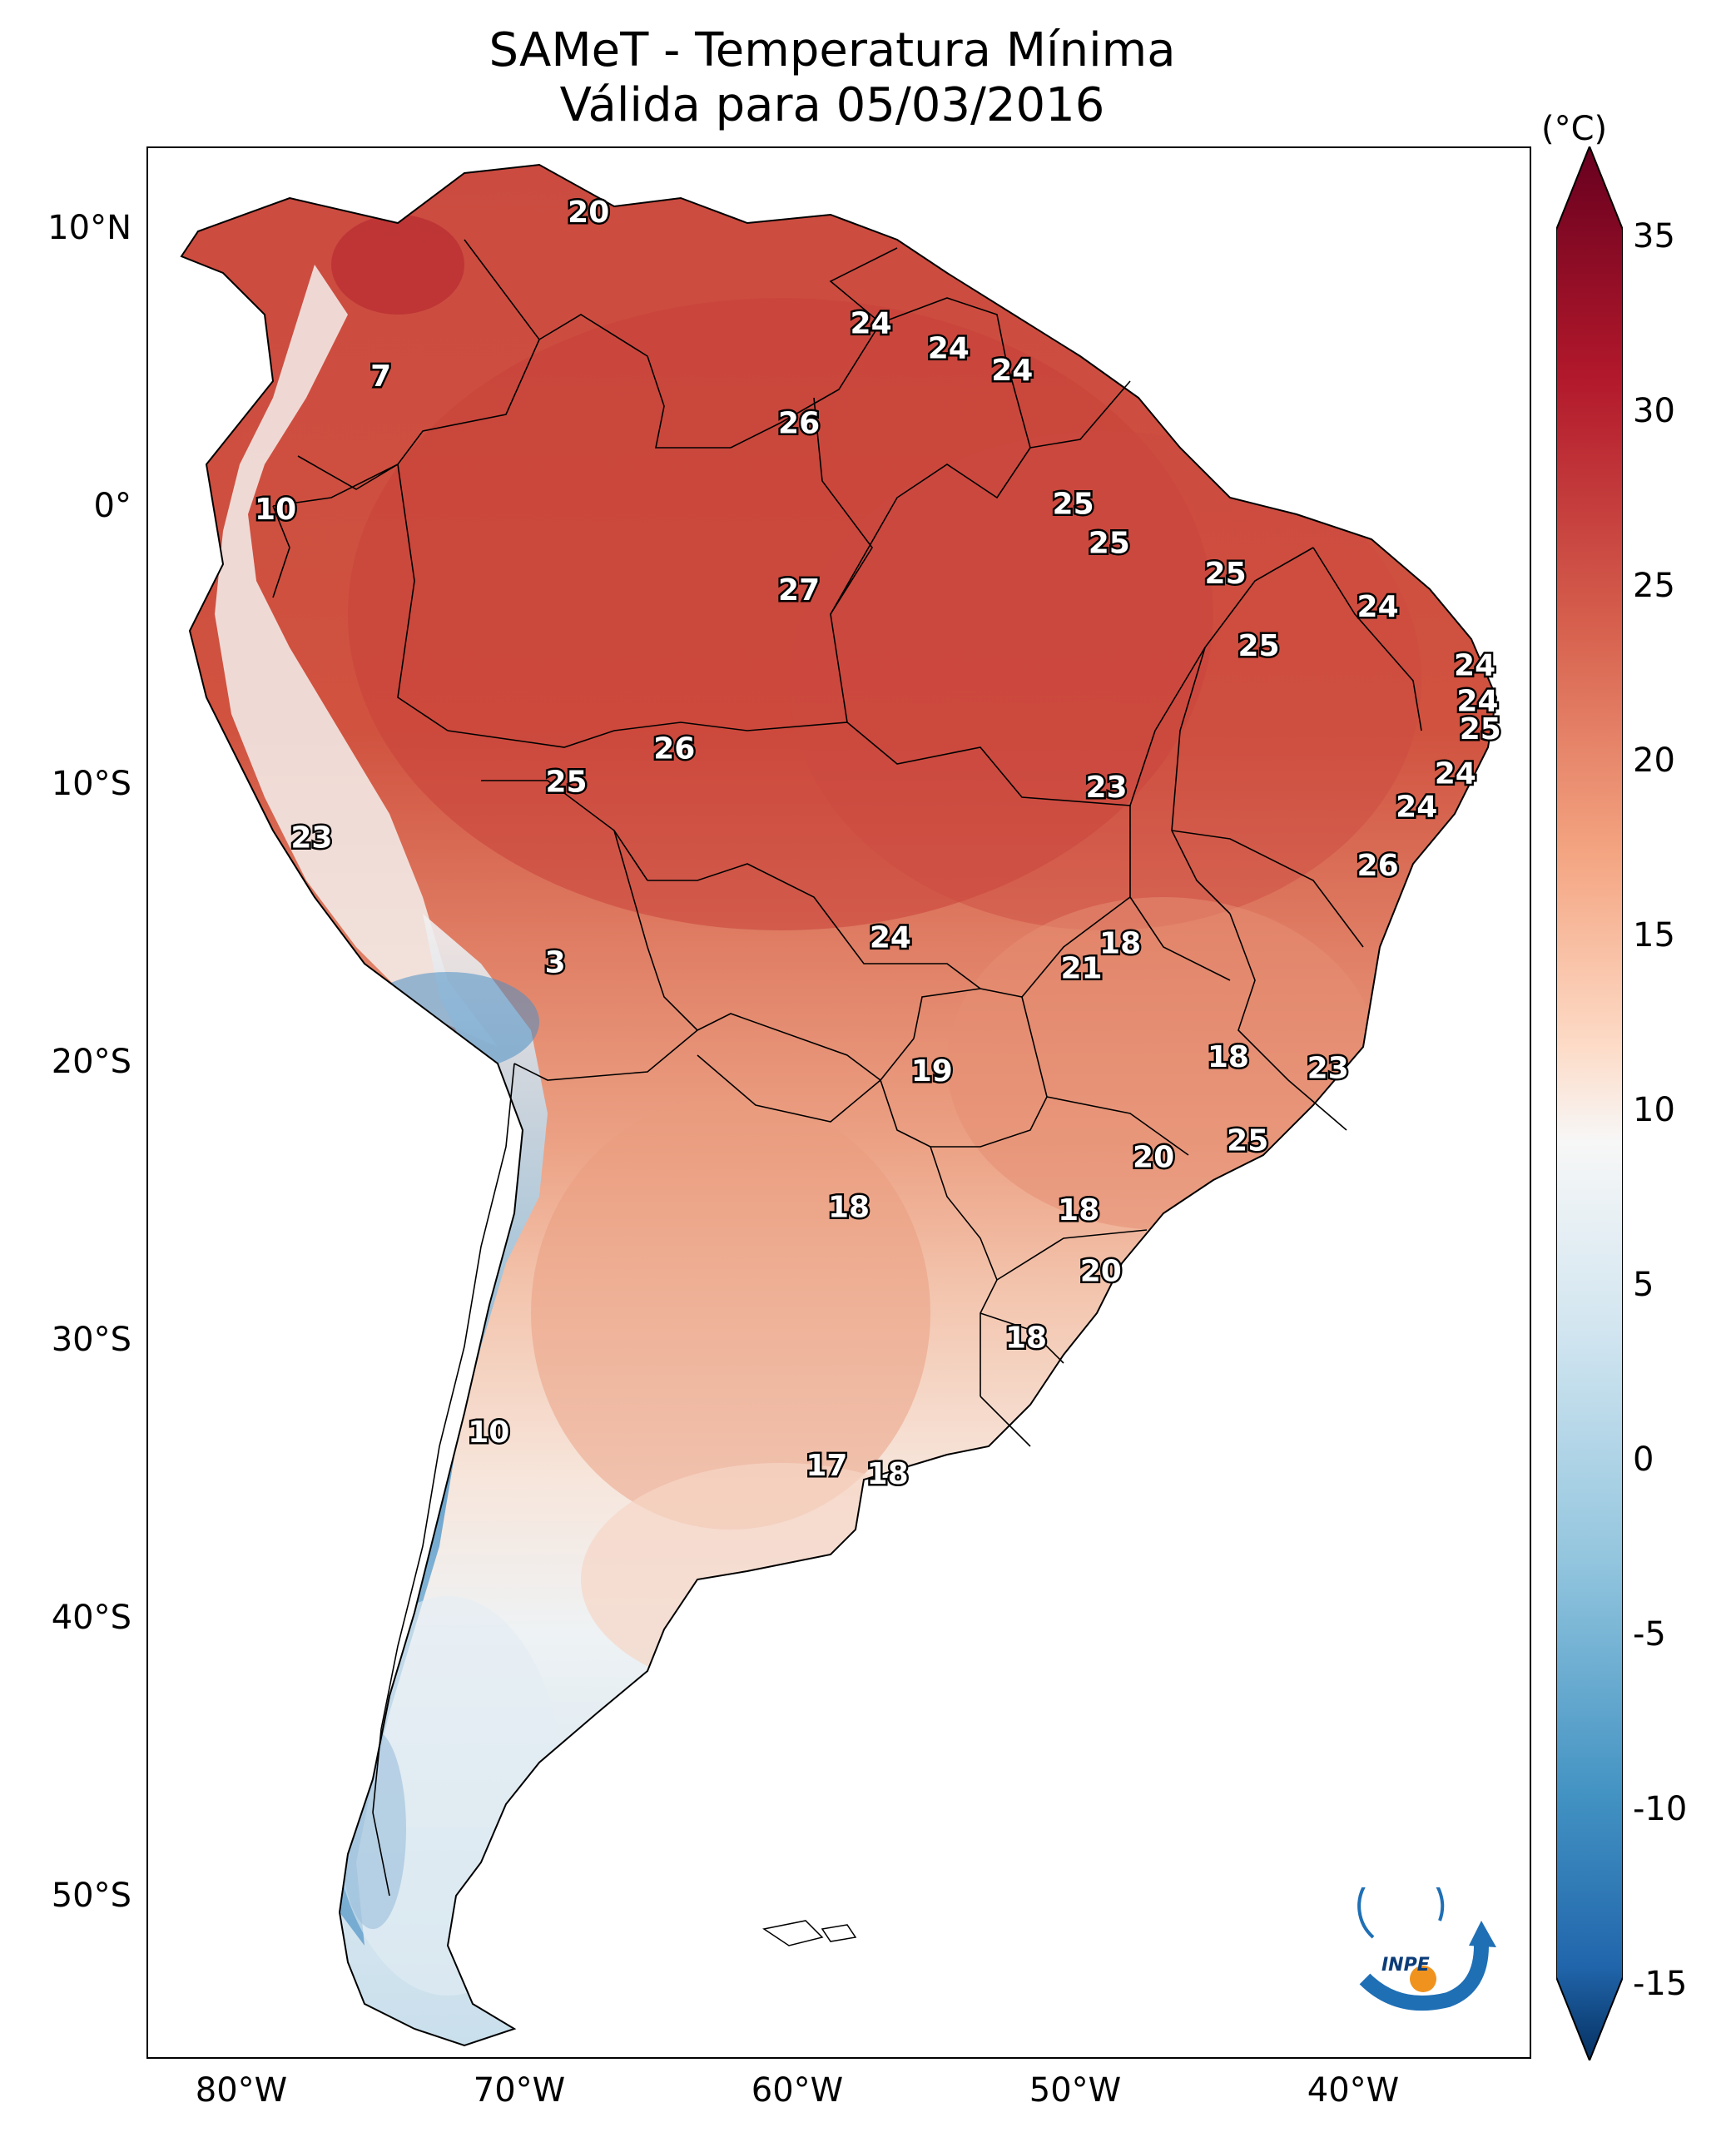 Image resolution: width=1736 pixels, height=2152 pixels. I want to click on colorbar-tick-label: 20, so click(1654, 760).